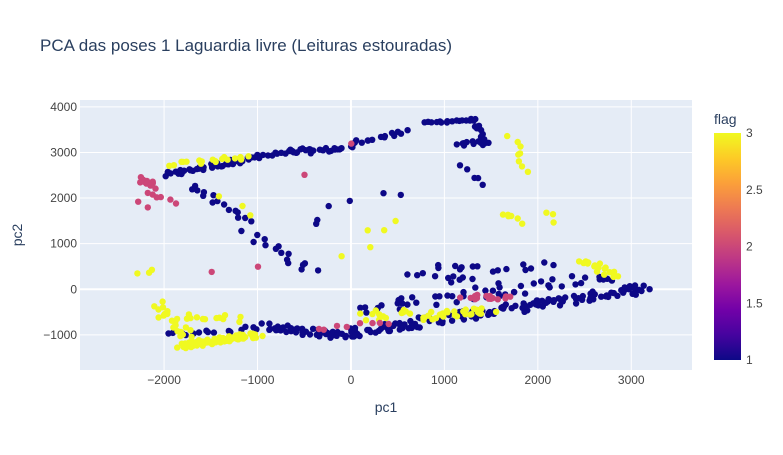  What do you see at coordinates (63, 198) in the screenshot?
I see `y-tick-label: 2000` at bounding box center [63, 198].